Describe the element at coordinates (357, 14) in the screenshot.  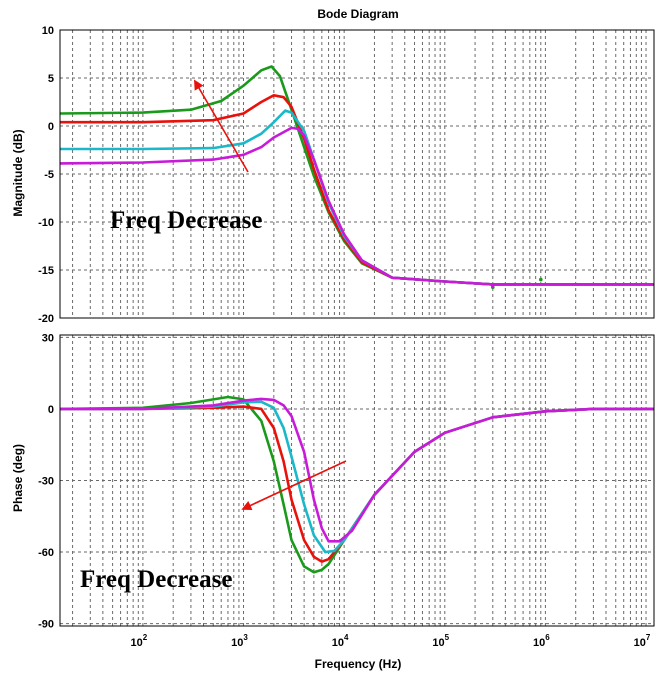
I see `chart-title: Bode Diagram` at that location.